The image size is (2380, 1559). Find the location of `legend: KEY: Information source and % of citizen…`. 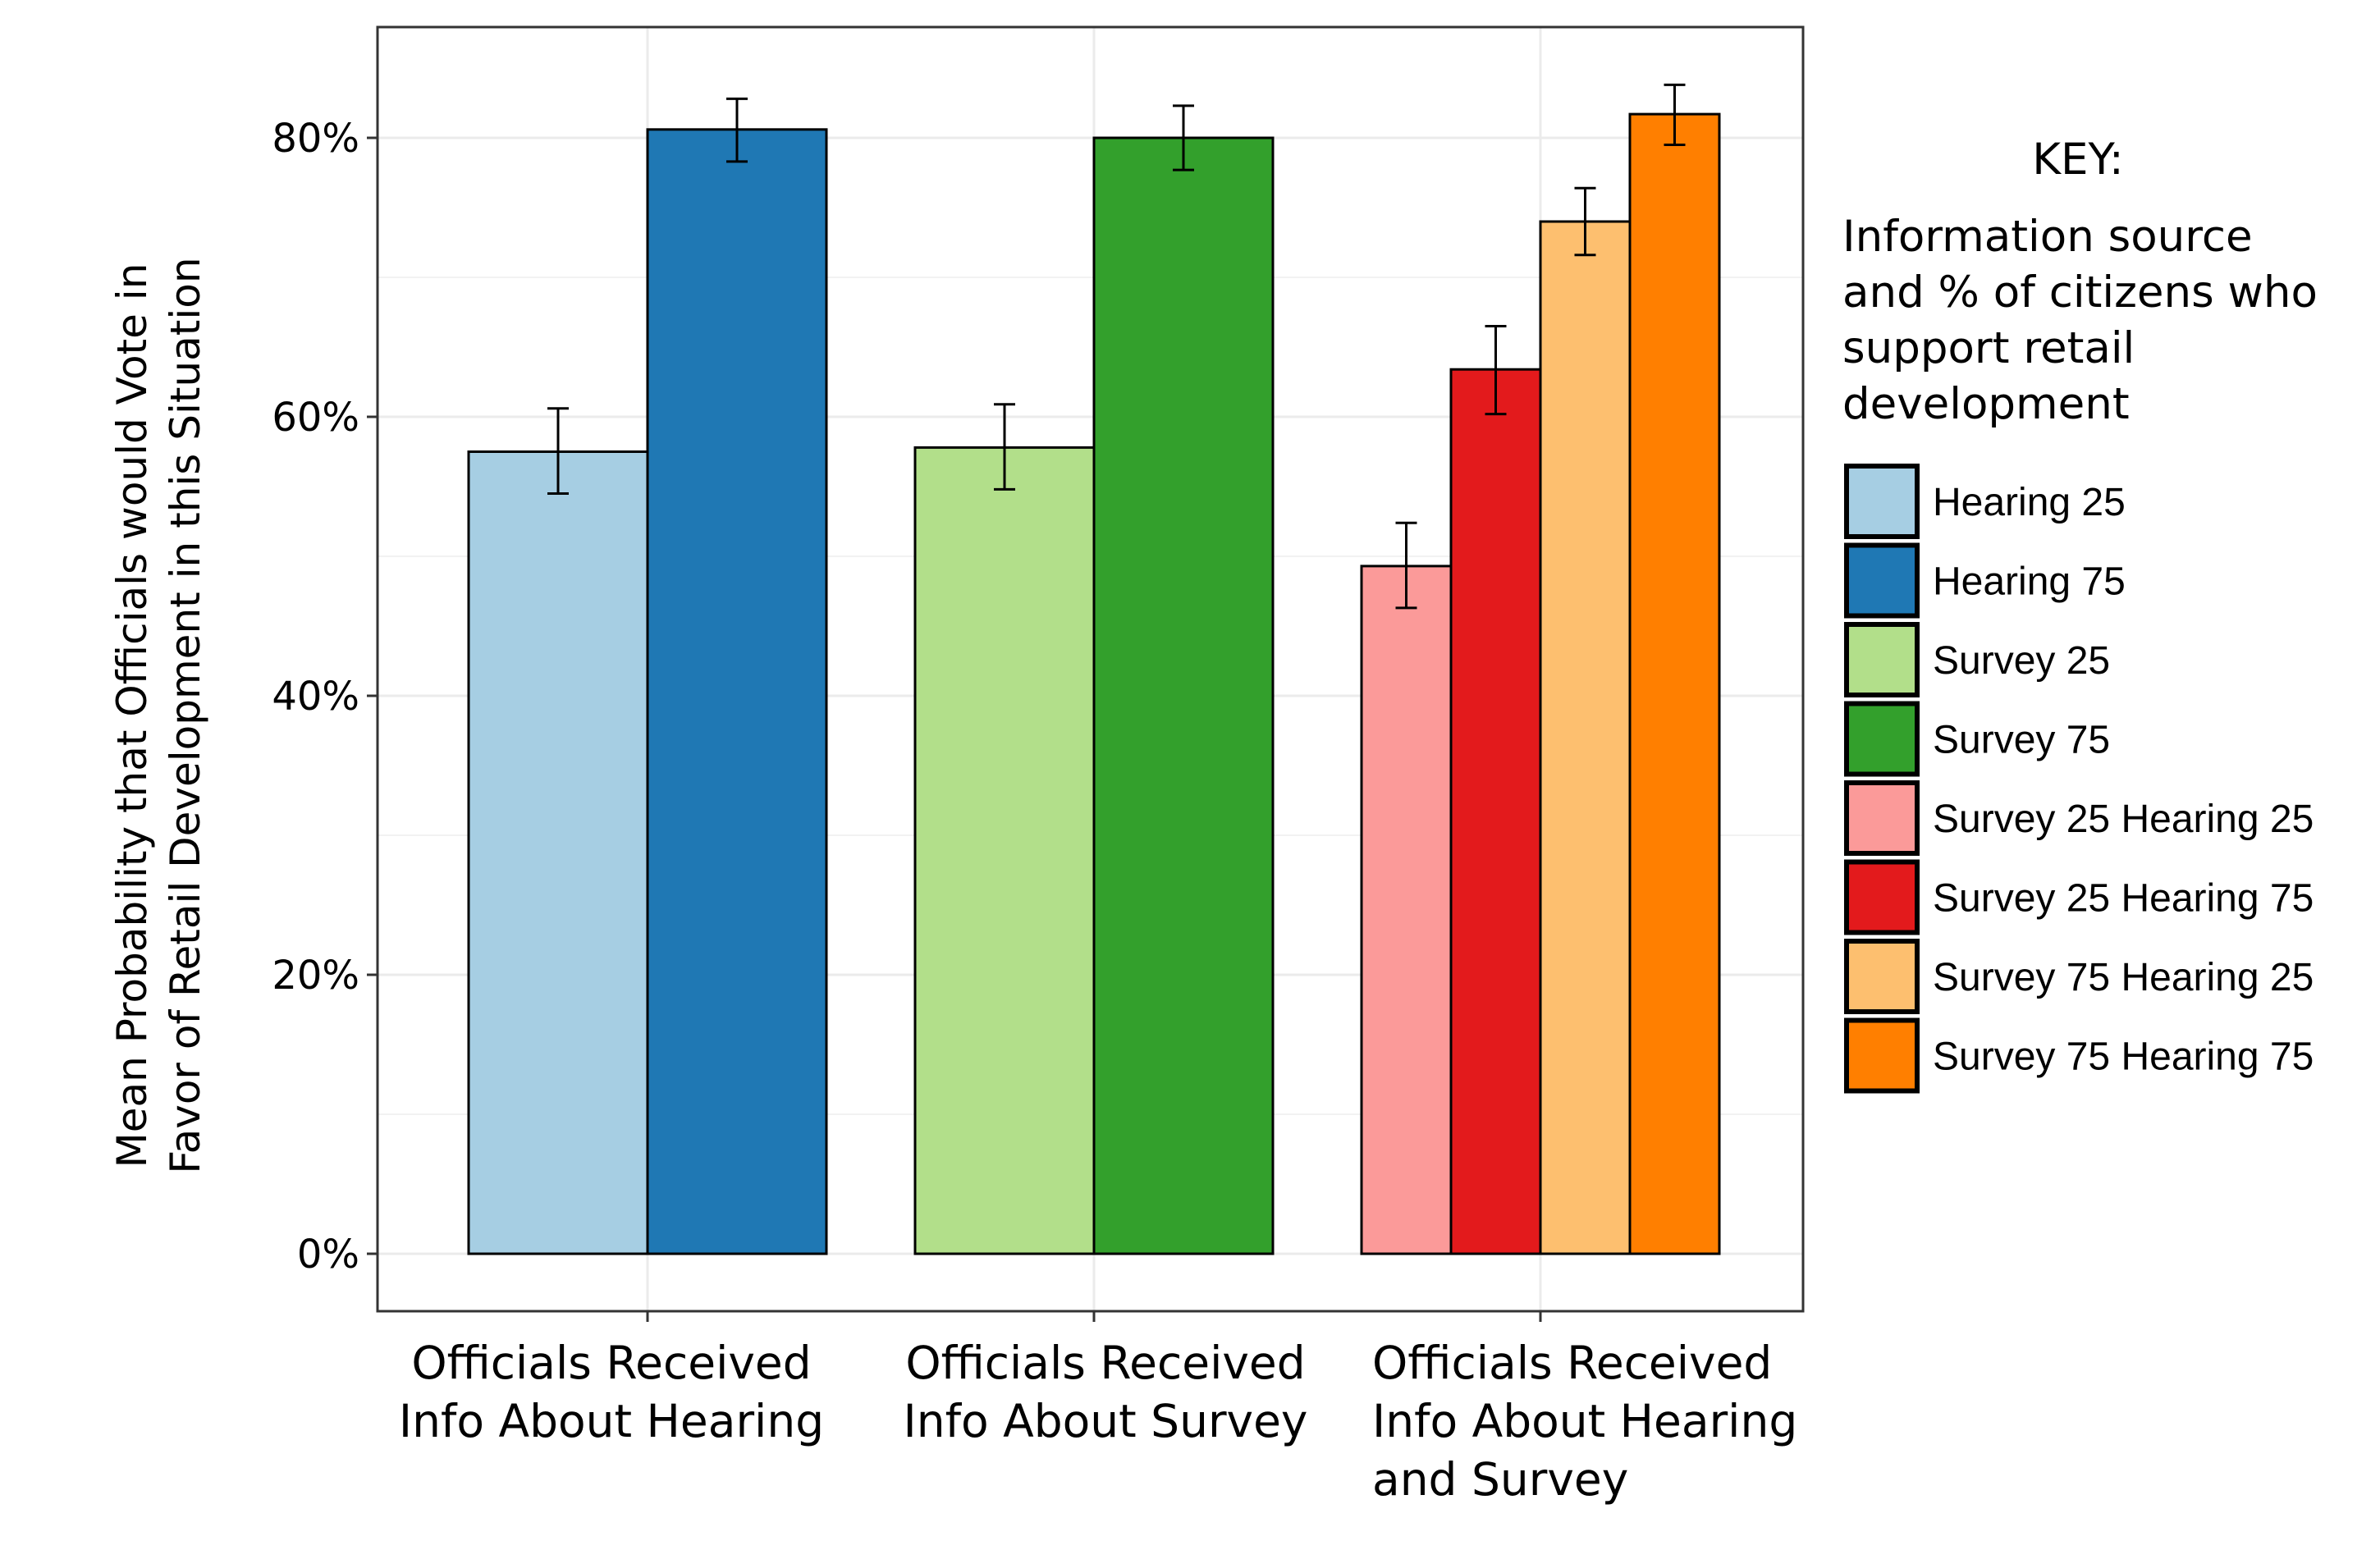

legend: KEY: Information source and % of citizen… is located at coordinates (2080, 614).